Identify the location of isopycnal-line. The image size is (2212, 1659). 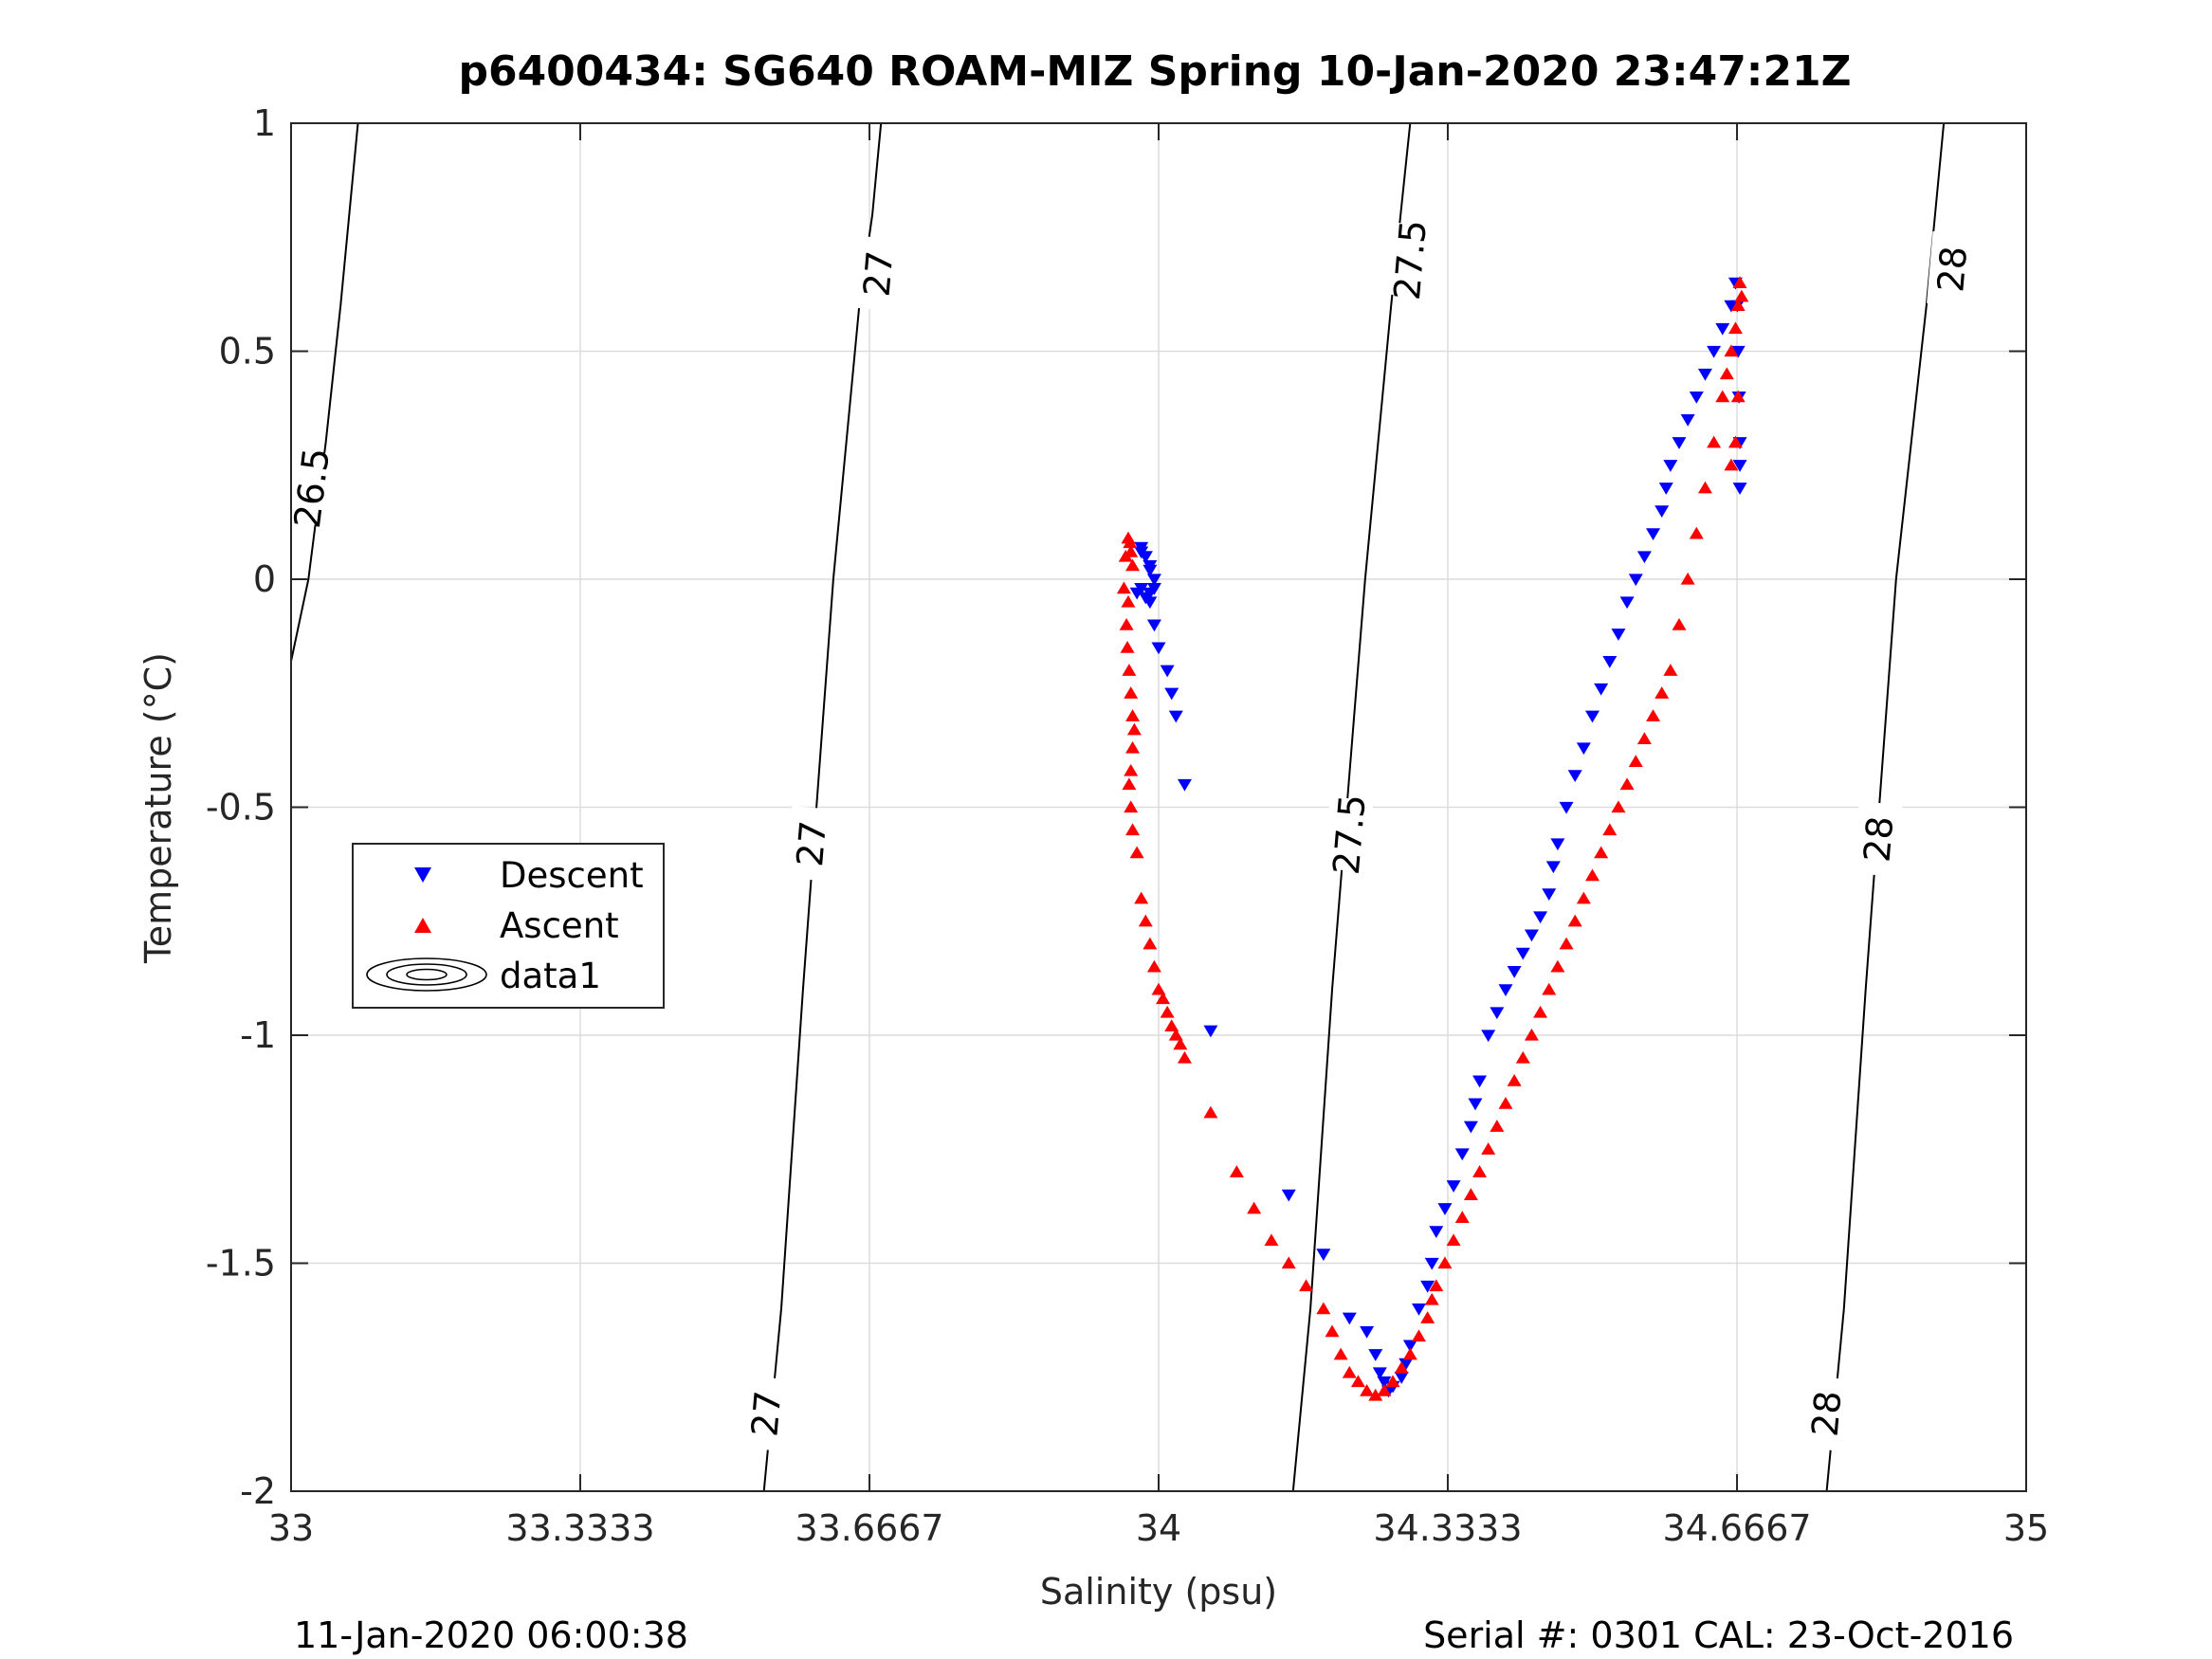
(324, 392).